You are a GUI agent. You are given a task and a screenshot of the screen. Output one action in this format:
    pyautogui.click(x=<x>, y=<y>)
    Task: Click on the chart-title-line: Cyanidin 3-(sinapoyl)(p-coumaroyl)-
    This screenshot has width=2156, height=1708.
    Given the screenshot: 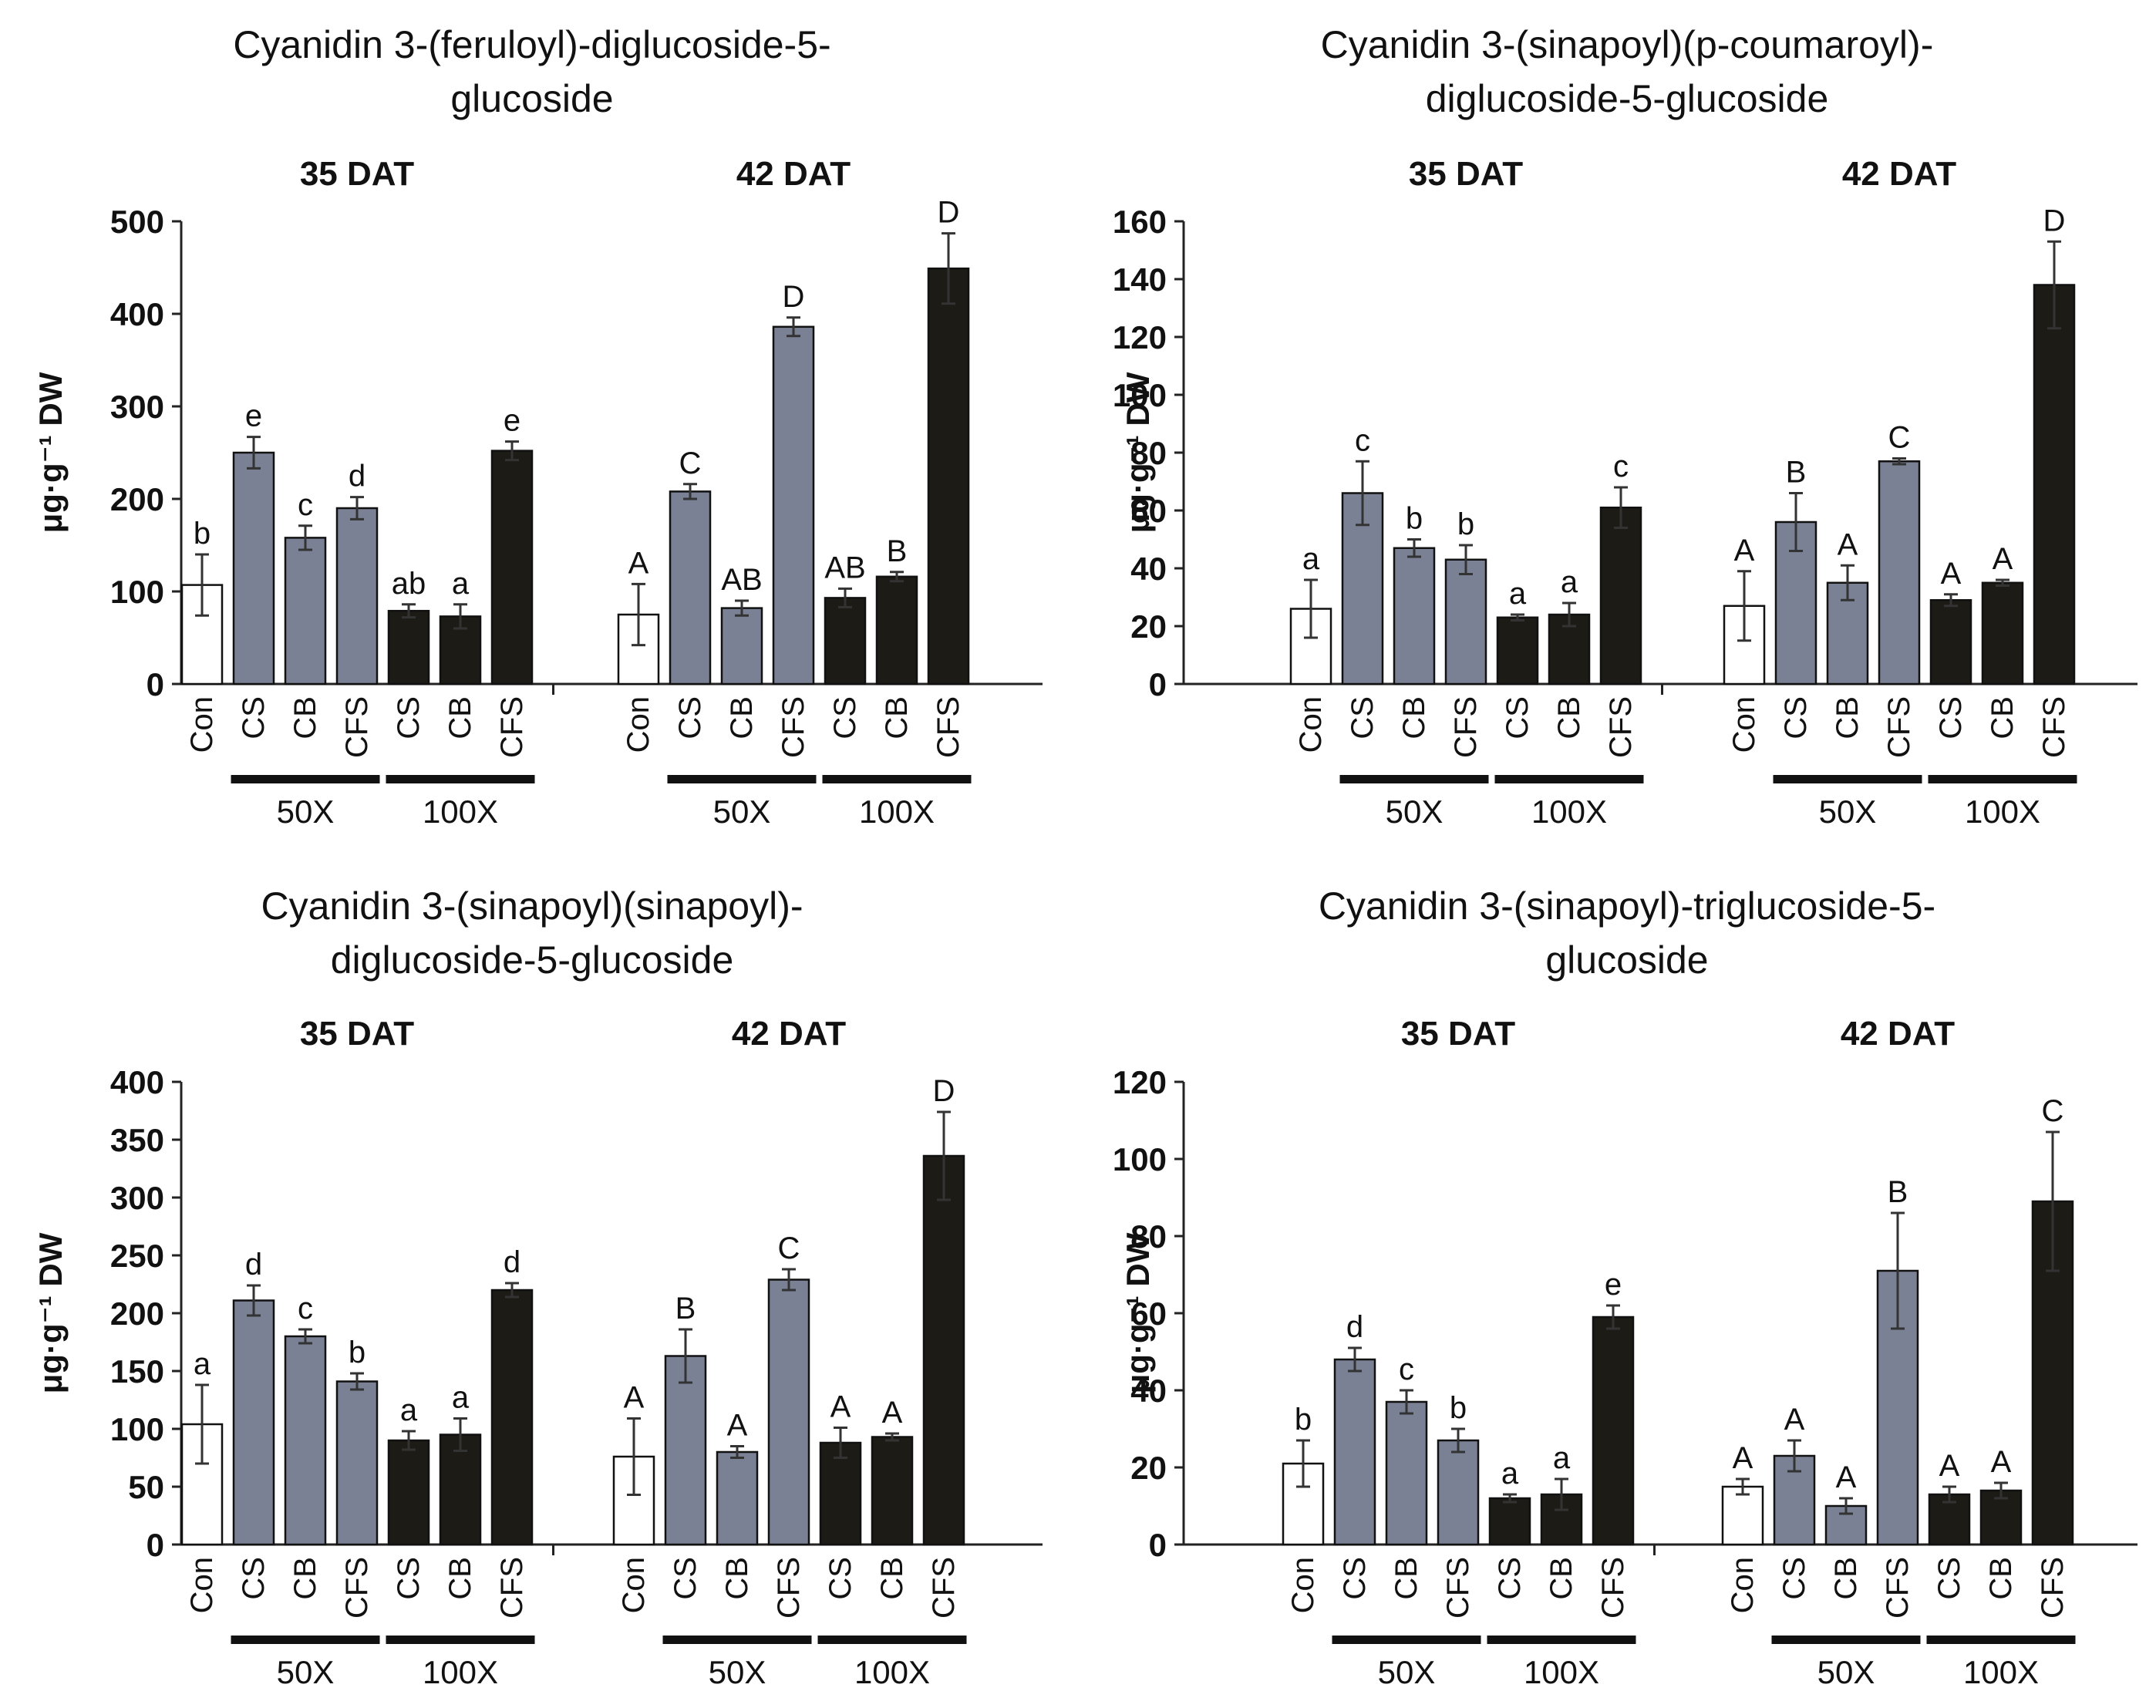 What is the action you would take?
    pyautogui.click(x=1628, y=44)
    